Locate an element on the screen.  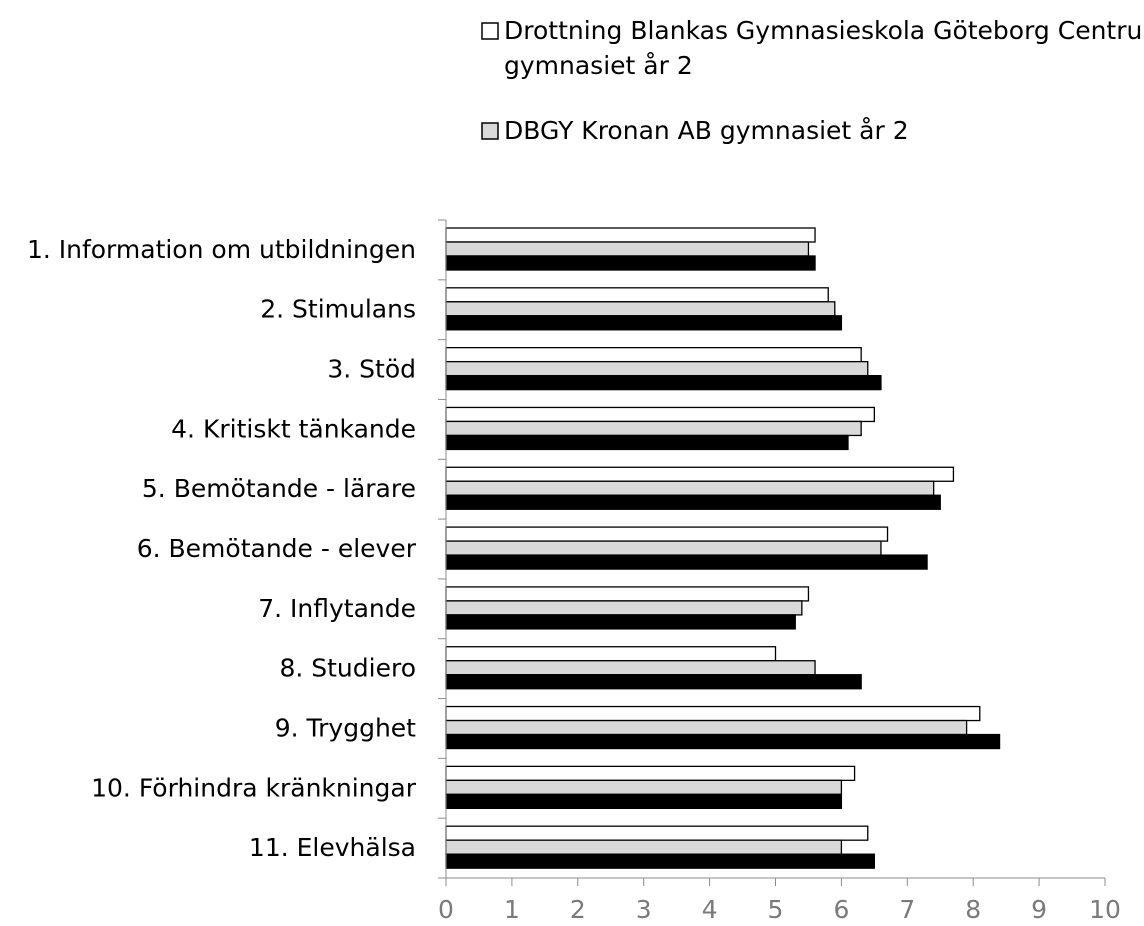
category-label-6: 6. Bemötande - elever is located at coordinates (277, 548).